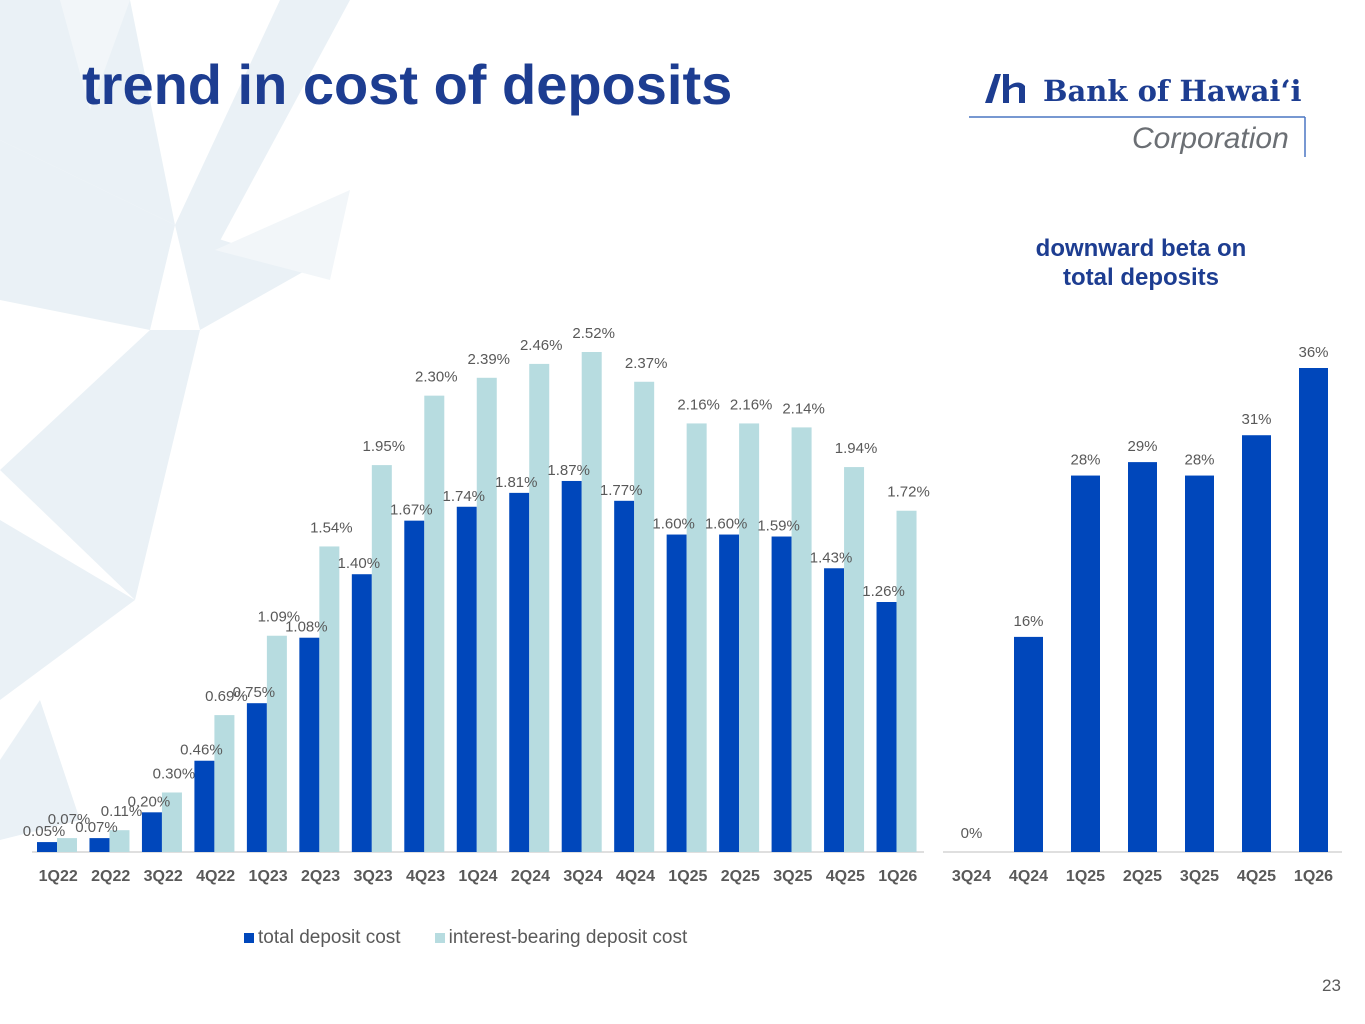 This screenshot has height=1024, width=1365. Describe the element at coordinates (1141, 248) in the screenshot. I see `beta-title-line-1: downward beta on` at that location.